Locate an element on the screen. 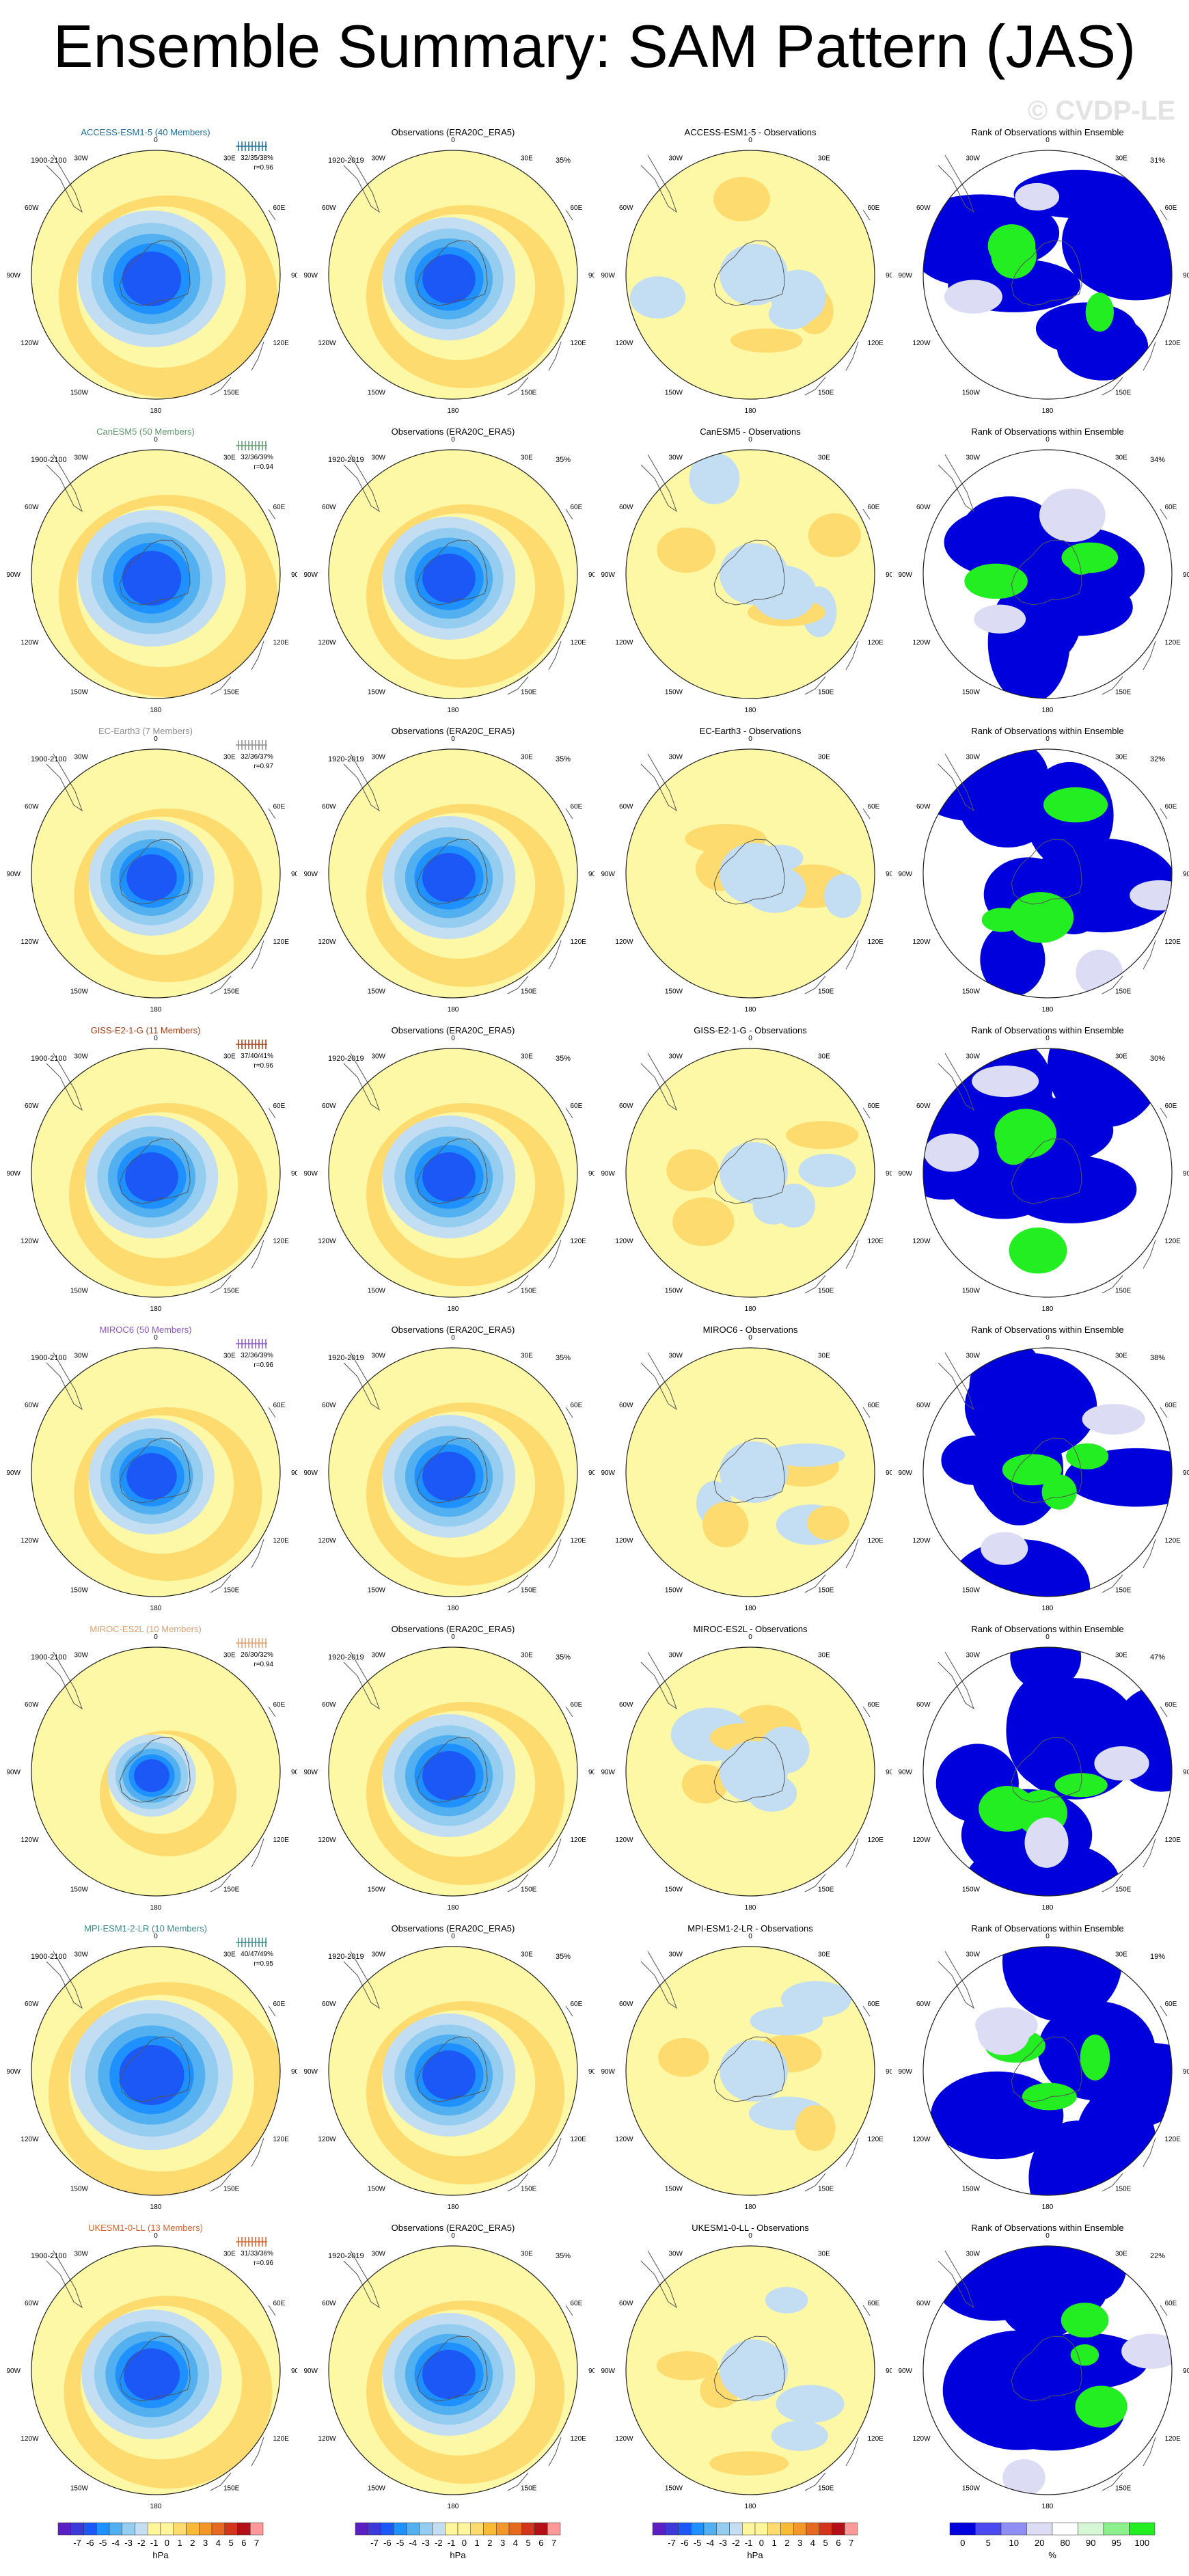 This screenshot has height=2576, width=1189. correlation-value: r=0.96 is located at coordinates (263, 1066).